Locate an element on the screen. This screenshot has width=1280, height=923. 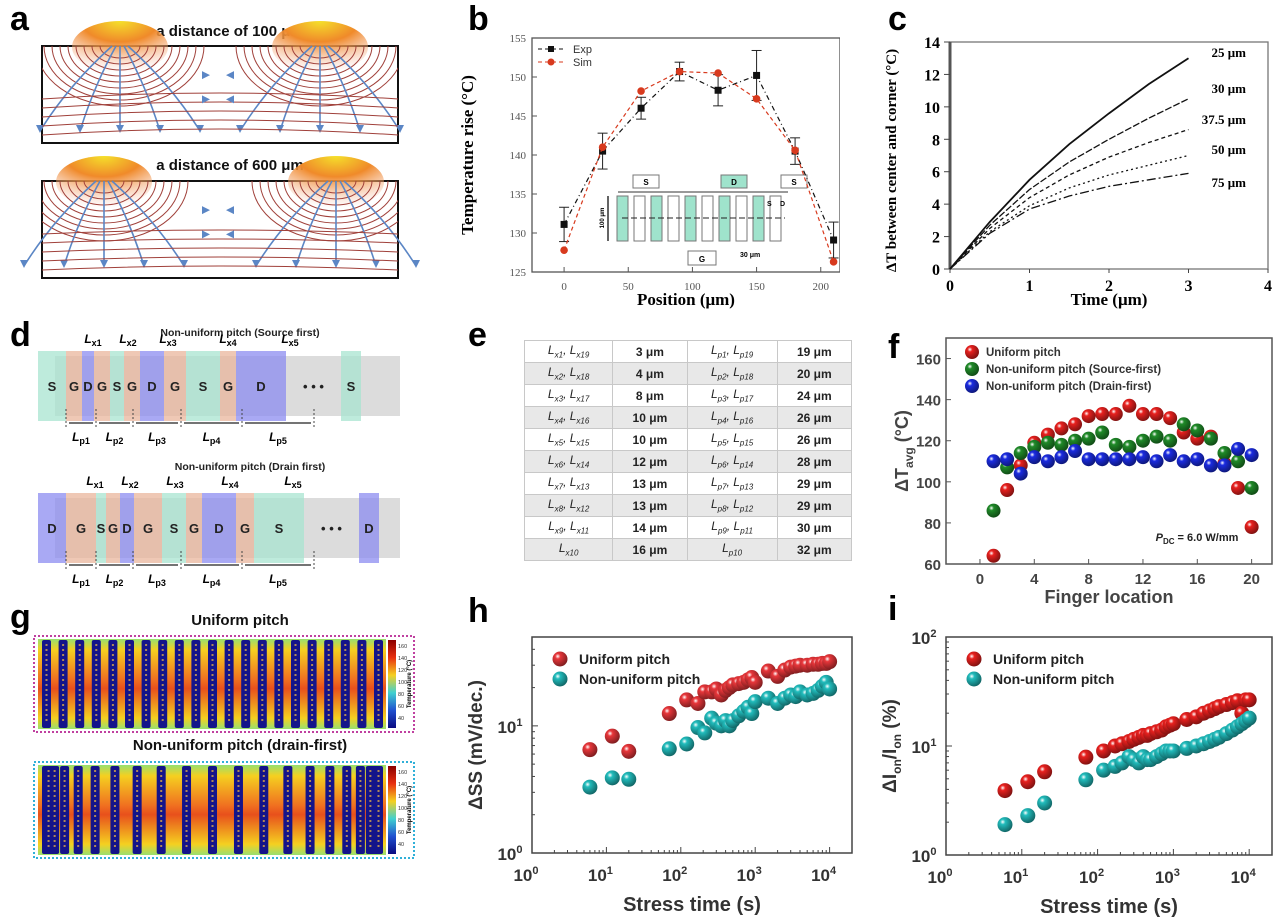
finger-D is located at coordinates (261, 386).